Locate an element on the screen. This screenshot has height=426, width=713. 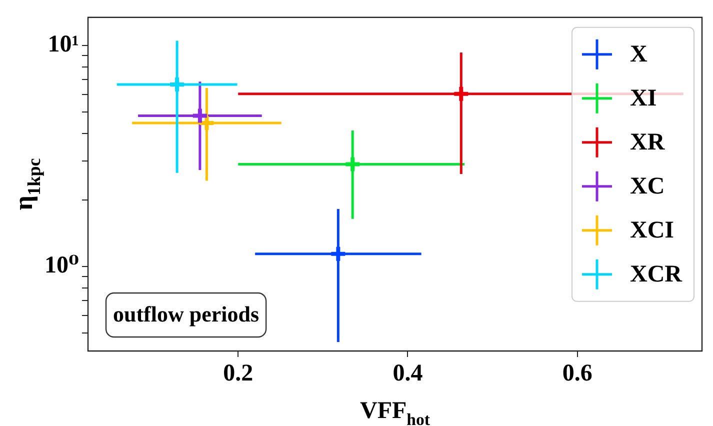
y-axis-title: η1kpc is located at coordinates (26, 184).